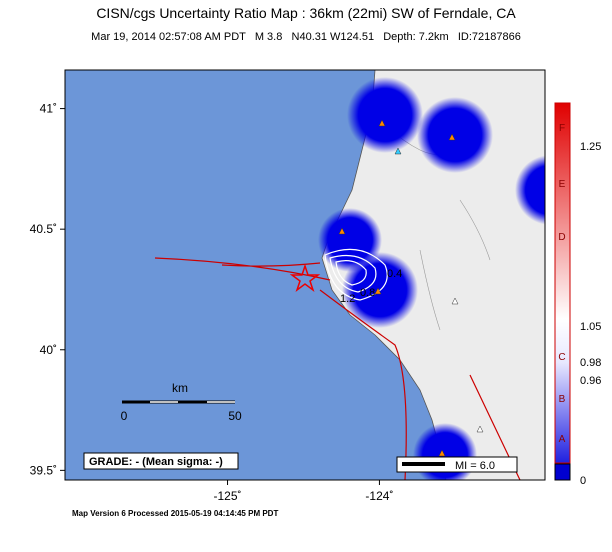  What do you see at coordinates (43, 470) in the screenshot?
I see `y-tick-label: 39.5˚` at bounding box center [43, 470].